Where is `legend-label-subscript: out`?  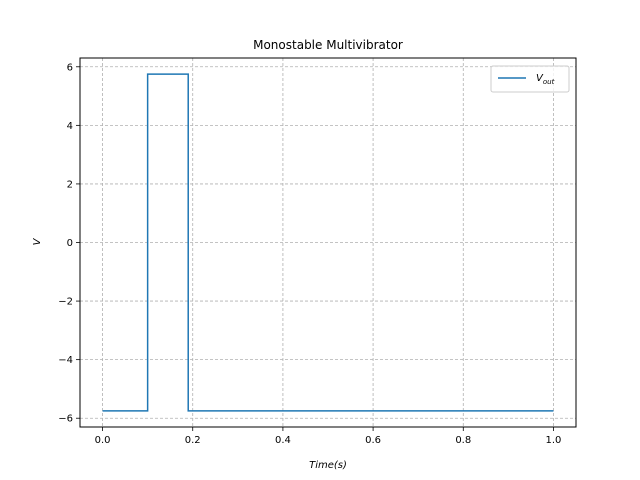
legend-label-subscript: out is located at coordinates (549, 82).